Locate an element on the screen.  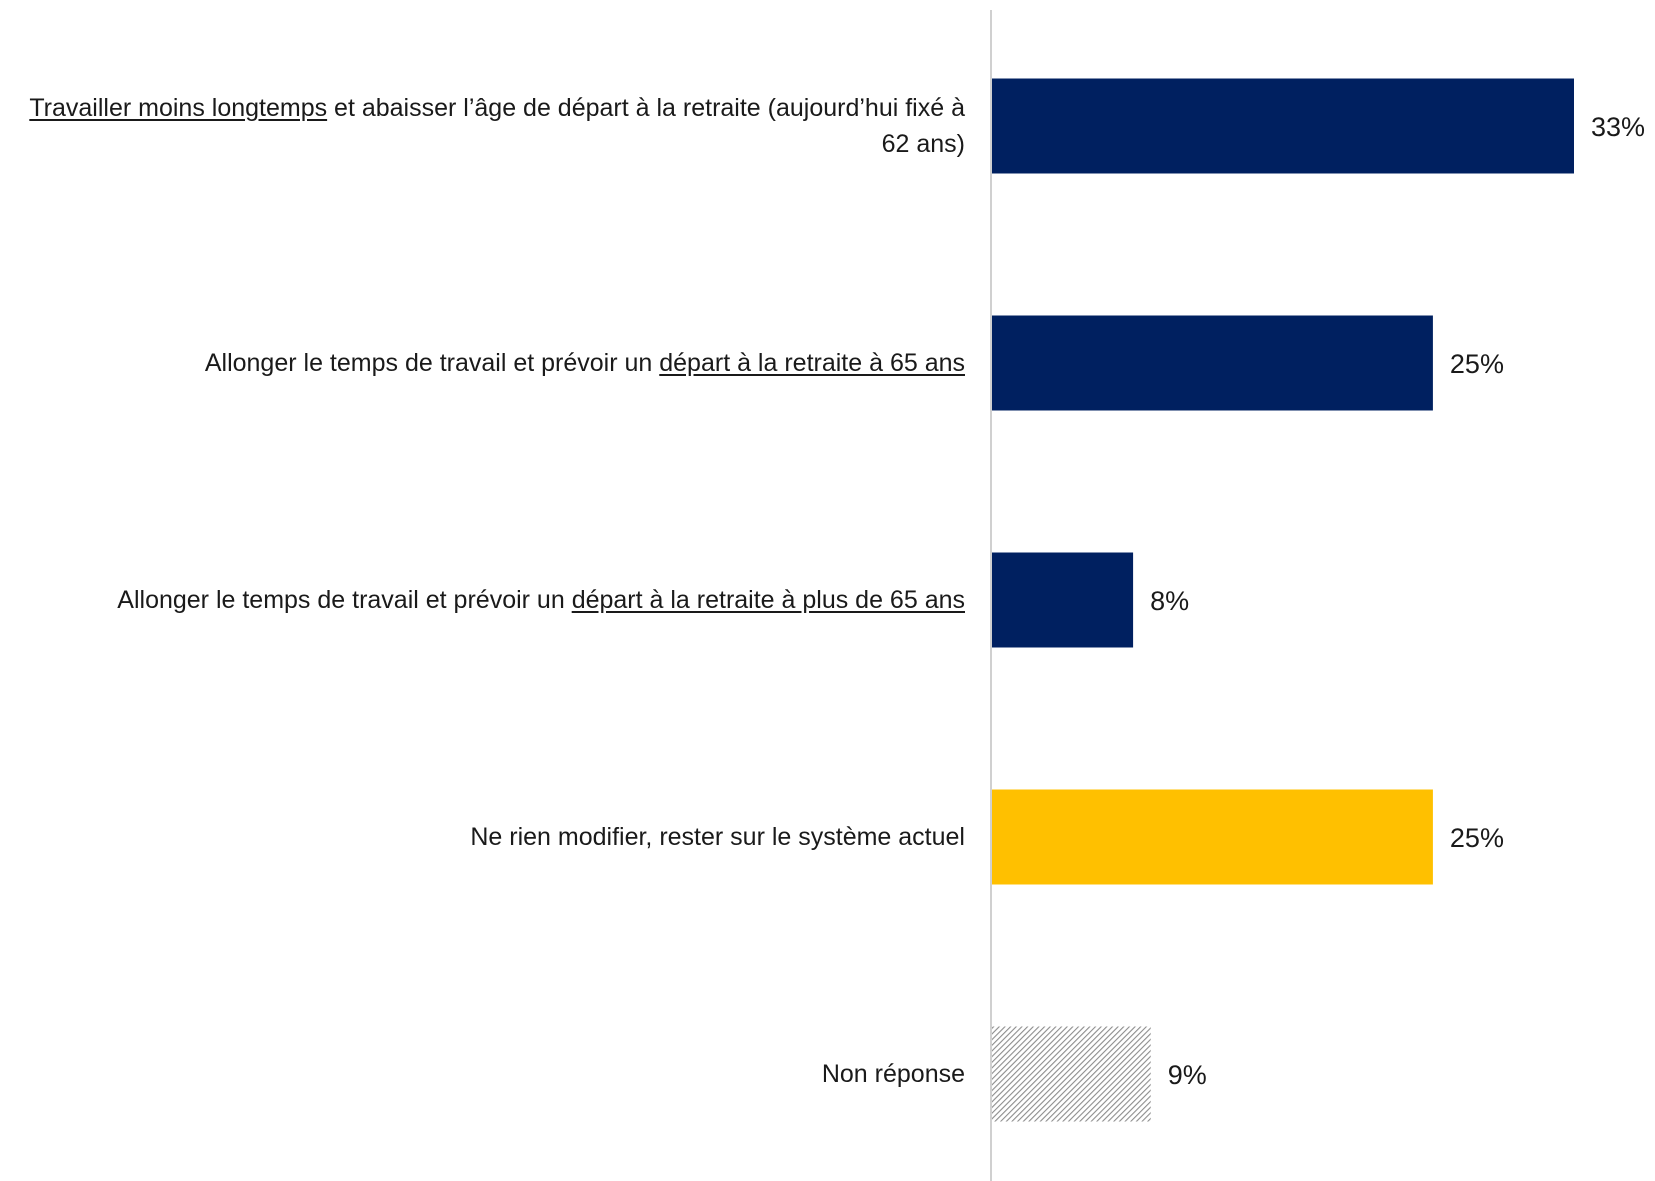
value-label-1: 33% is located at coordinates (1618, 127).